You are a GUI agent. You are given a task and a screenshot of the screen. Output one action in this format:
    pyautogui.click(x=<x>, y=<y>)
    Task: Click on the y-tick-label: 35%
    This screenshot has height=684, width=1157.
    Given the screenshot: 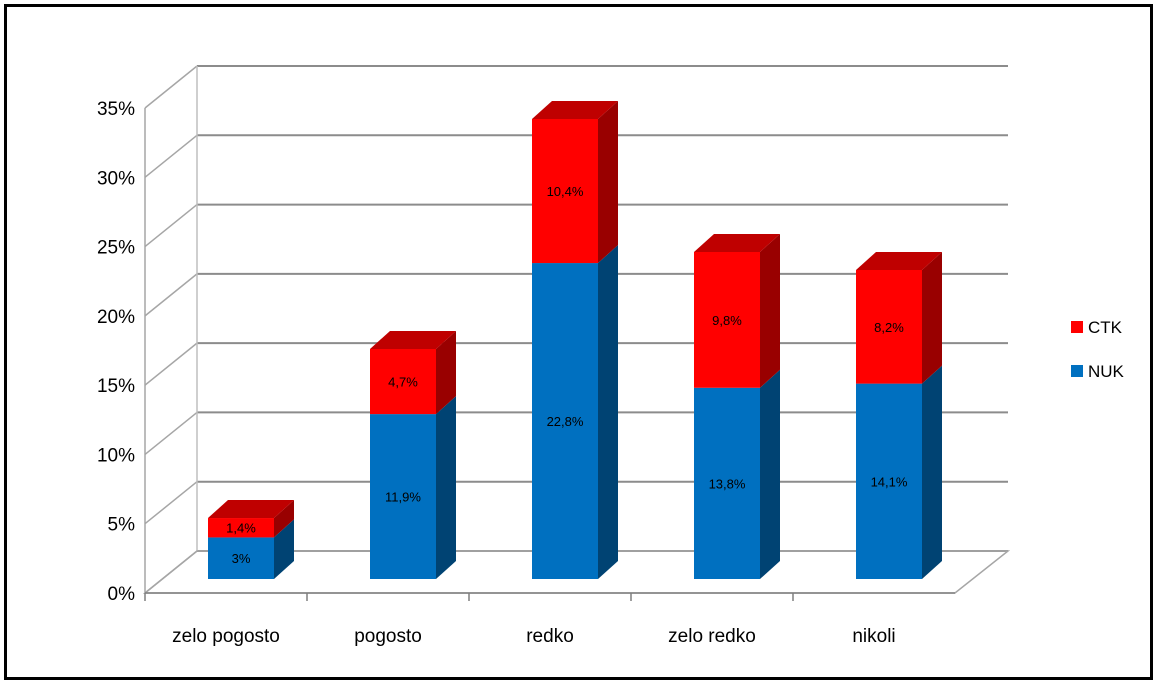 What is the action you would take?
    pyautogui.click(x=116, y=109)
    